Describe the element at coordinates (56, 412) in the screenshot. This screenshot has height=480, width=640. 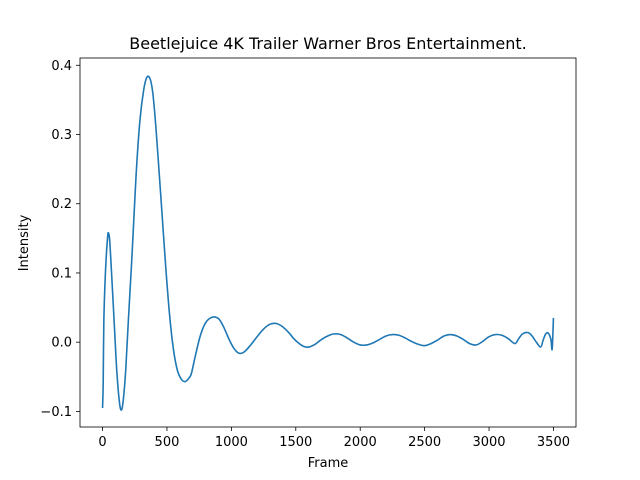
I see `y-tick-label: −0.1` at that location.